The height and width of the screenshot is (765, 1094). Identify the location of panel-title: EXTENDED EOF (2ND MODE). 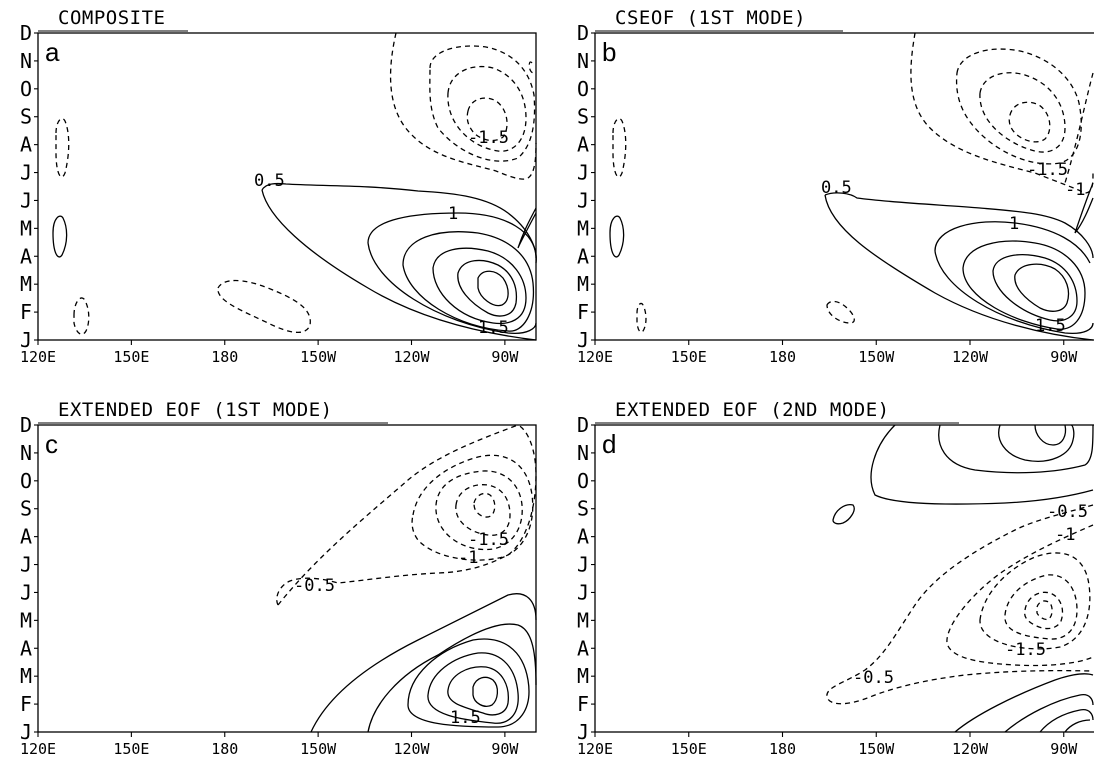
(752, 410).